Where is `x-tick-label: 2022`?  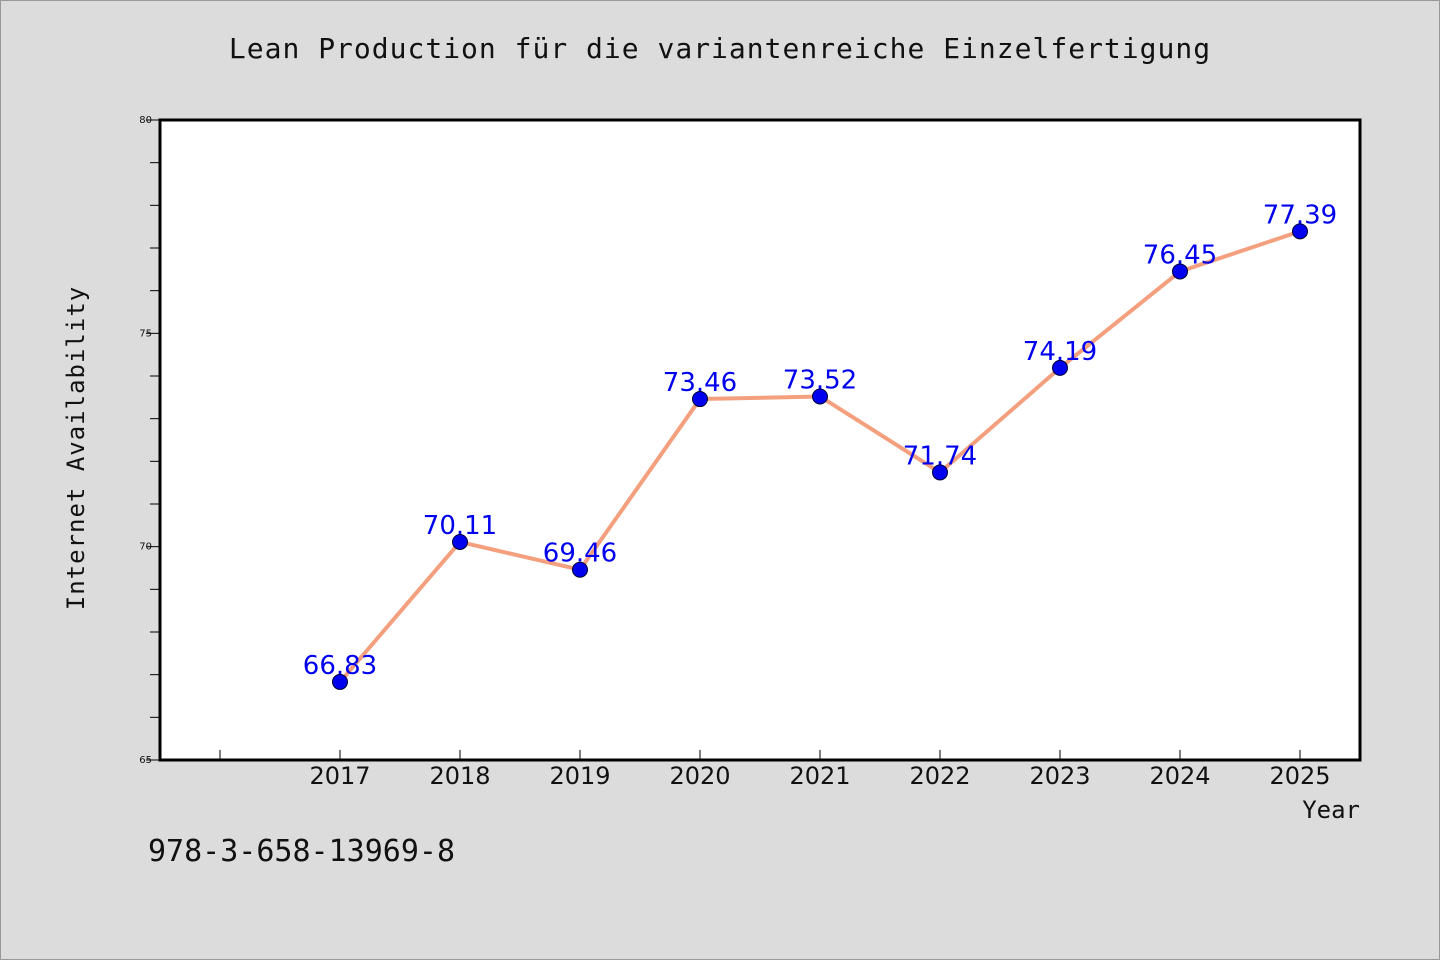 x-tick-label: 2022 is located at coordinates (939, 776).